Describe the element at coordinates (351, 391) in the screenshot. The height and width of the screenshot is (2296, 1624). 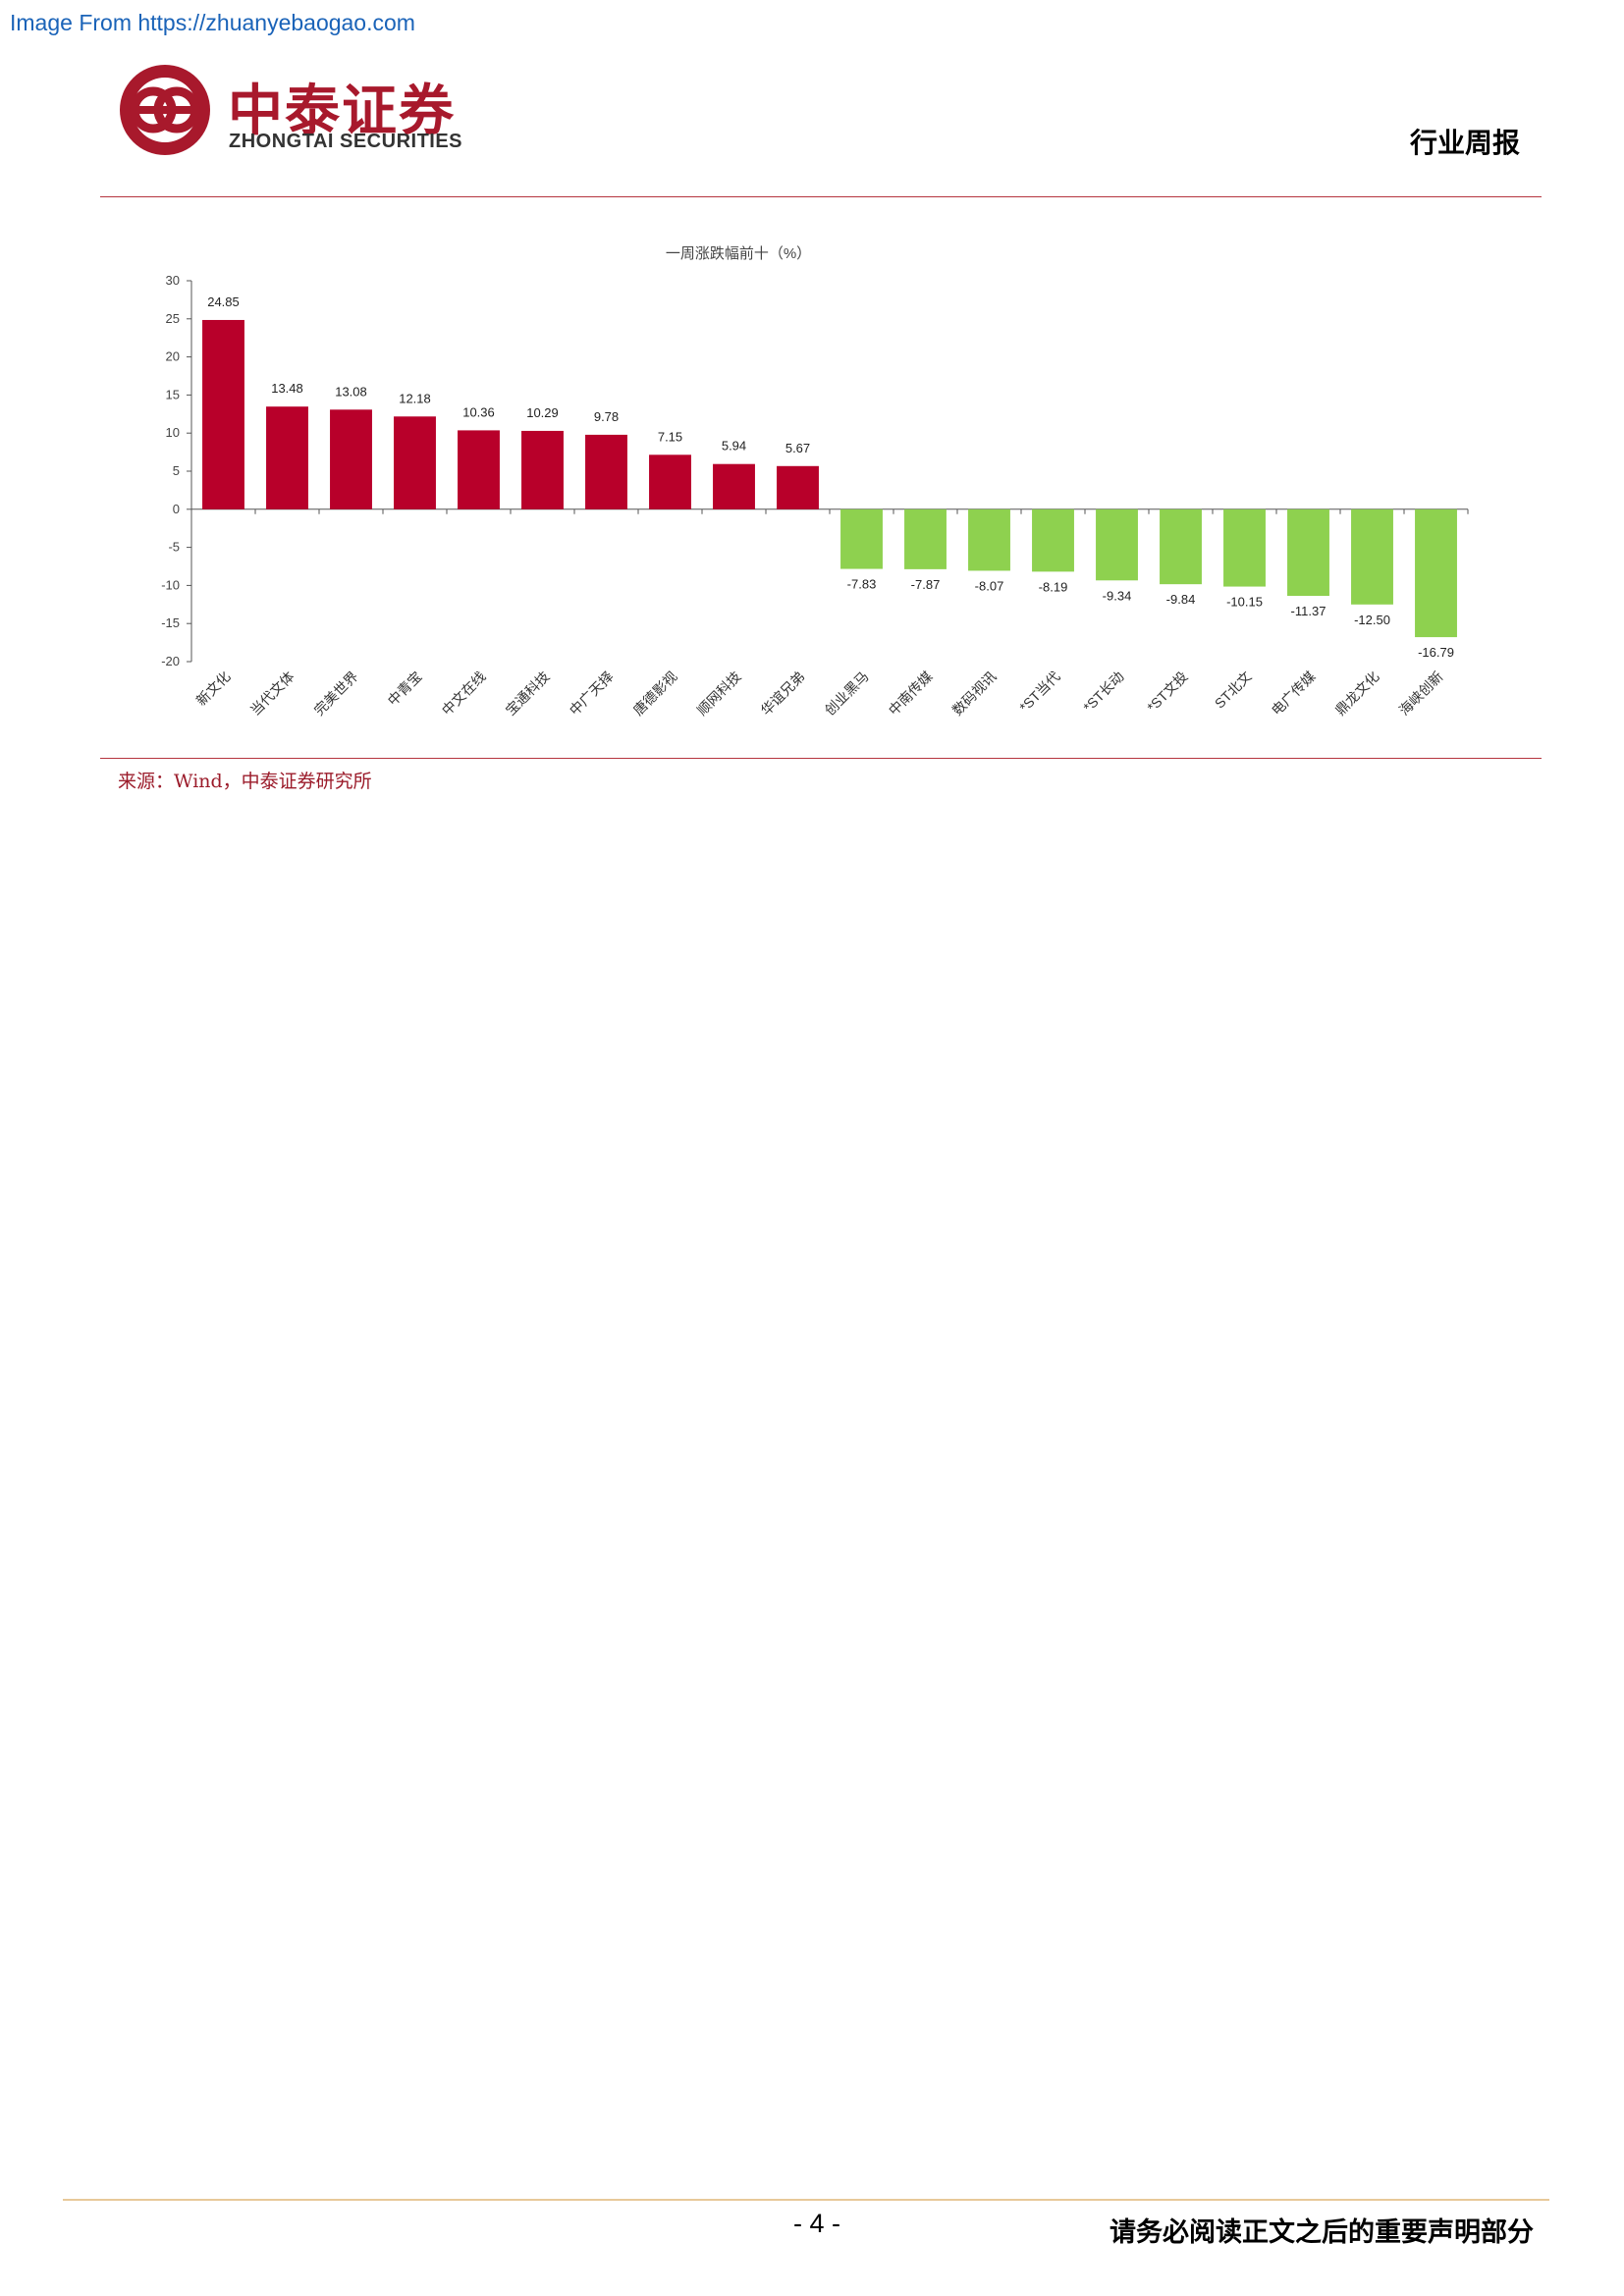
I see `data-label: 13.08` at that location.